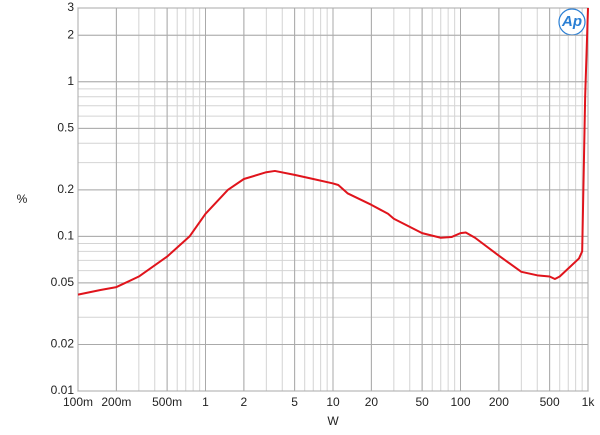 Image resolution: width=600 pixels, height=435 pixels. Describe the element at coordinates (294, 402) in the screenshot. I see `x-tick-label: 5` at that location.